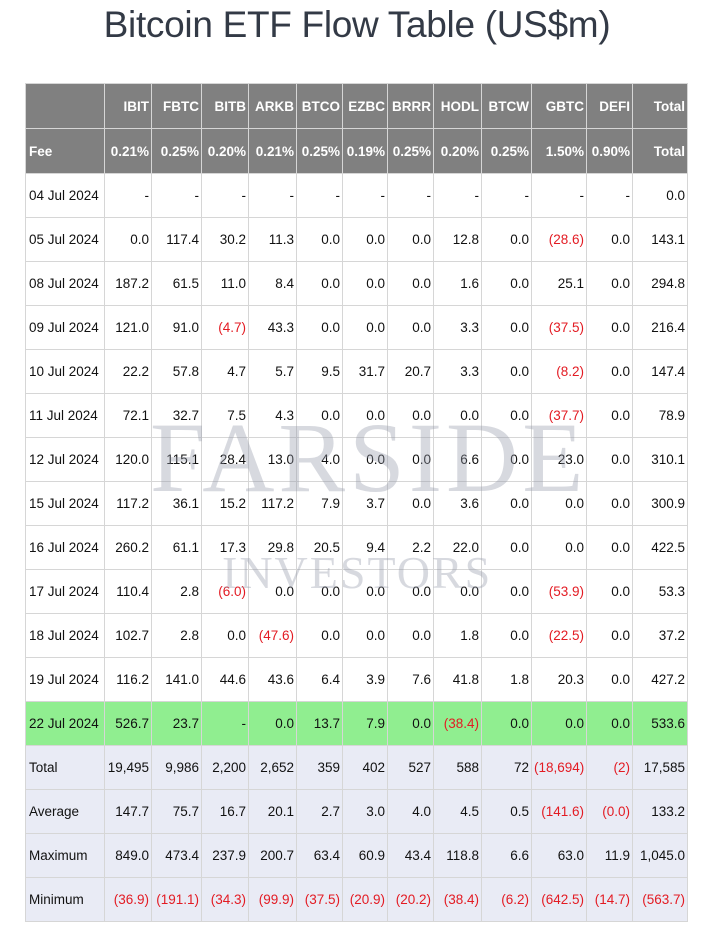 This screenshot has height=939, width=714. What do you see at coordinates (457, 239) in the screenshot?
I see `value-cell: 12.8` at bounding box center [457, 239].